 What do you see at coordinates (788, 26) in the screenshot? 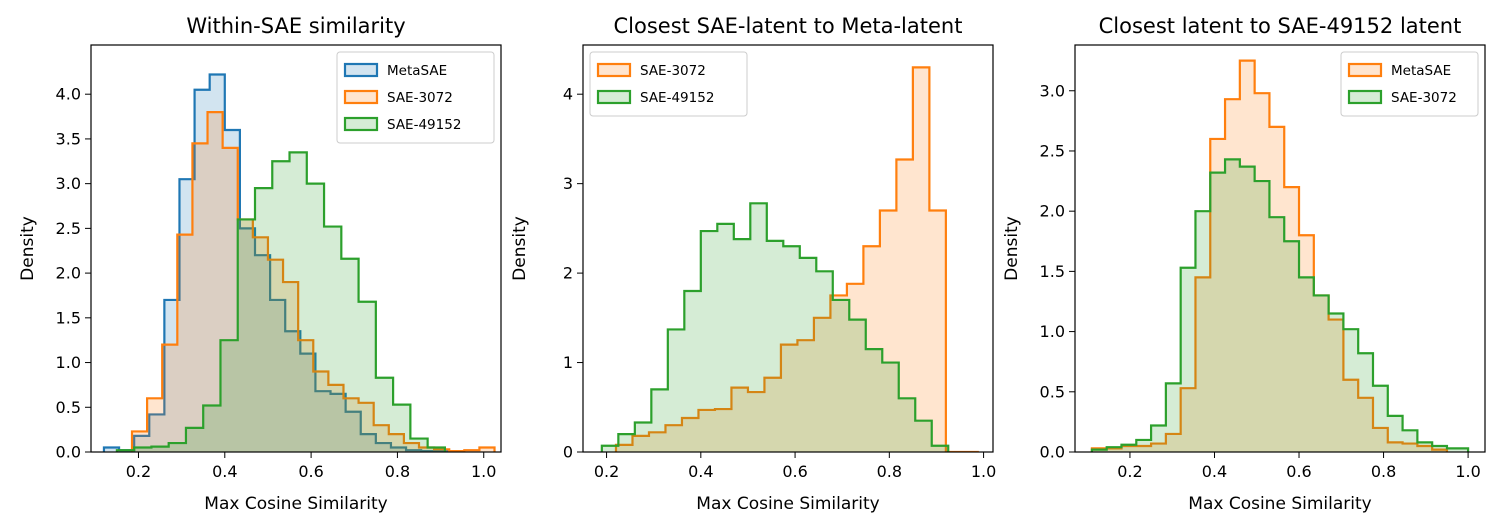
I see `chart-title: Closest SAE-latent to Meta-latent` at bounding box center [788, 26].